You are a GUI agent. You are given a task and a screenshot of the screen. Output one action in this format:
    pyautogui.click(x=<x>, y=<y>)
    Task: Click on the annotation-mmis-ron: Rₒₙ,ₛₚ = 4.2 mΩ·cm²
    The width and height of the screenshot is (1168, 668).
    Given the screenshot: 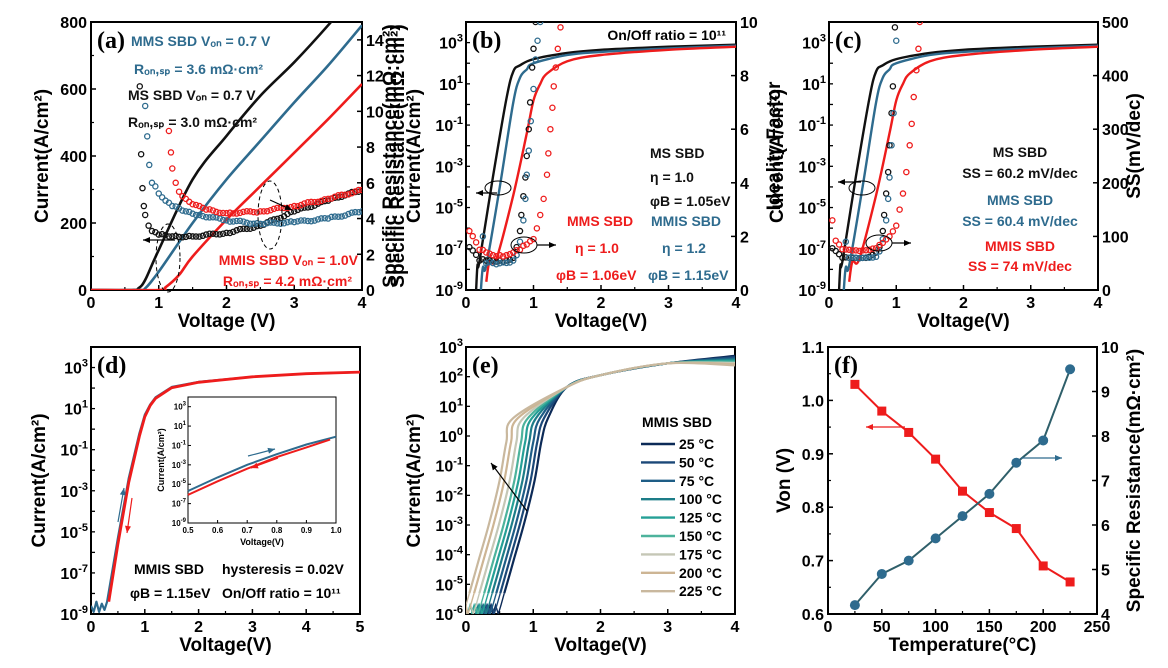 What is the action you would take?
    pyautogui.click(x=287, y=281)
    